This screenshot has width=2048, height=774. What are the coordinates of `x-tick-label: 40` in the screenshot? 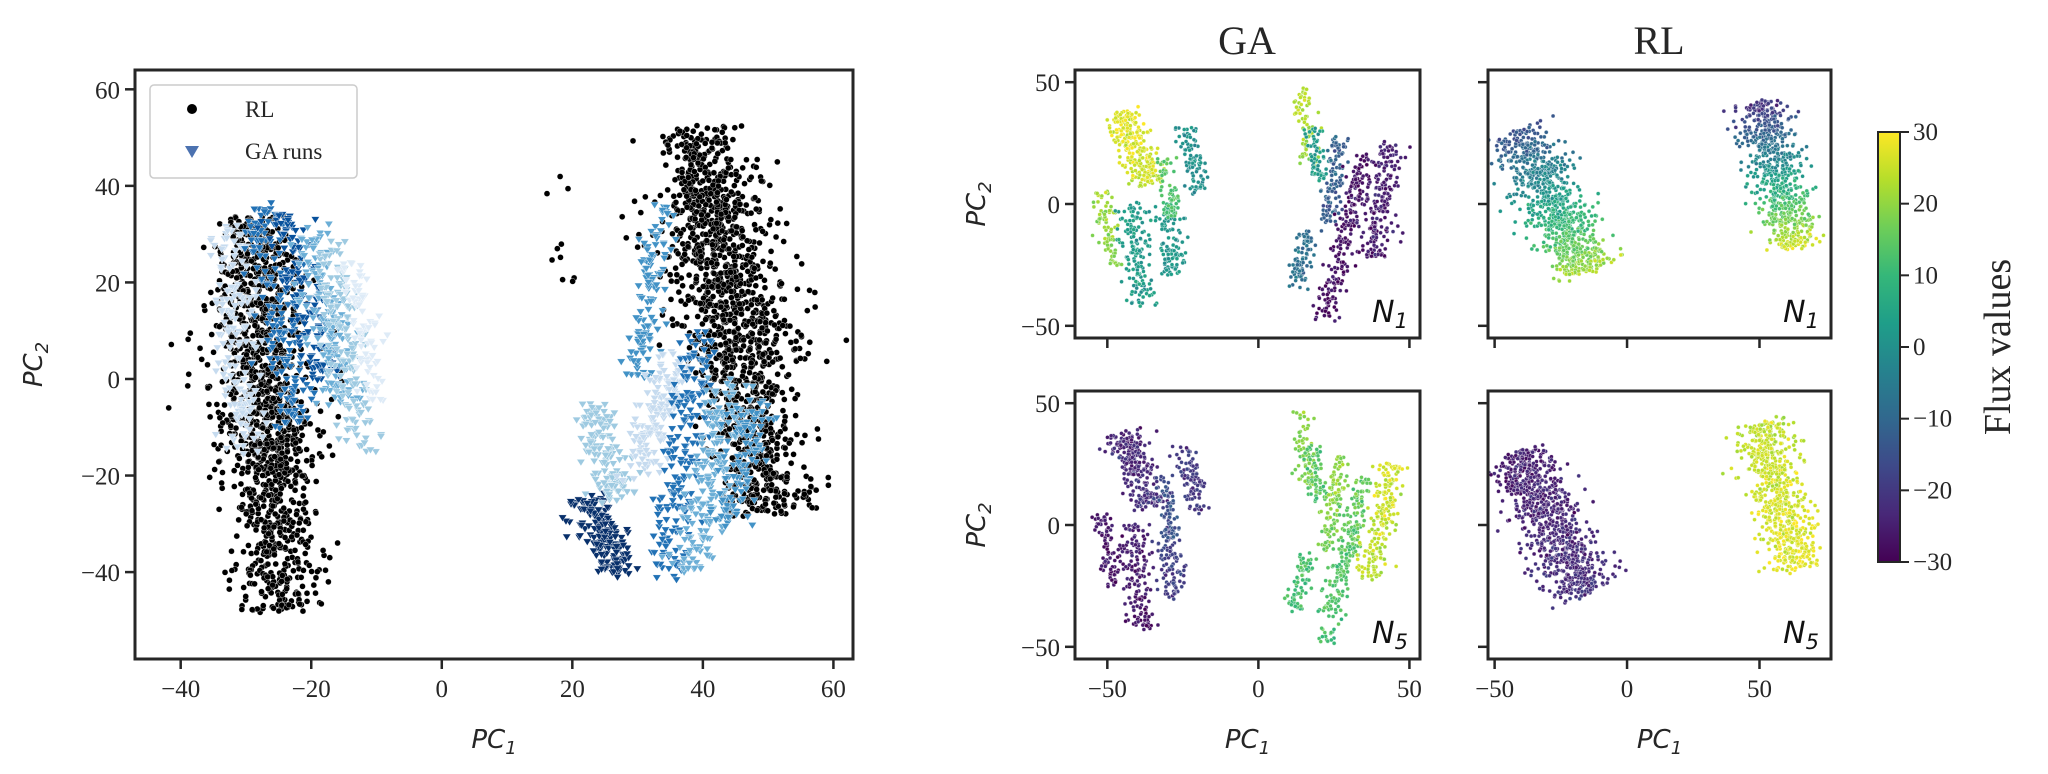 It's located at (702, 689).